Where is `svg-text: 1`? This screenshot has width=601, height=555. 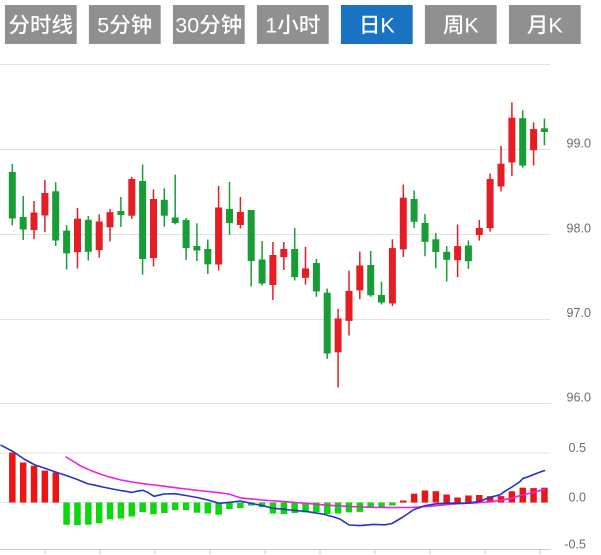
svg-text: 1 is located at coordinates (271, 26).